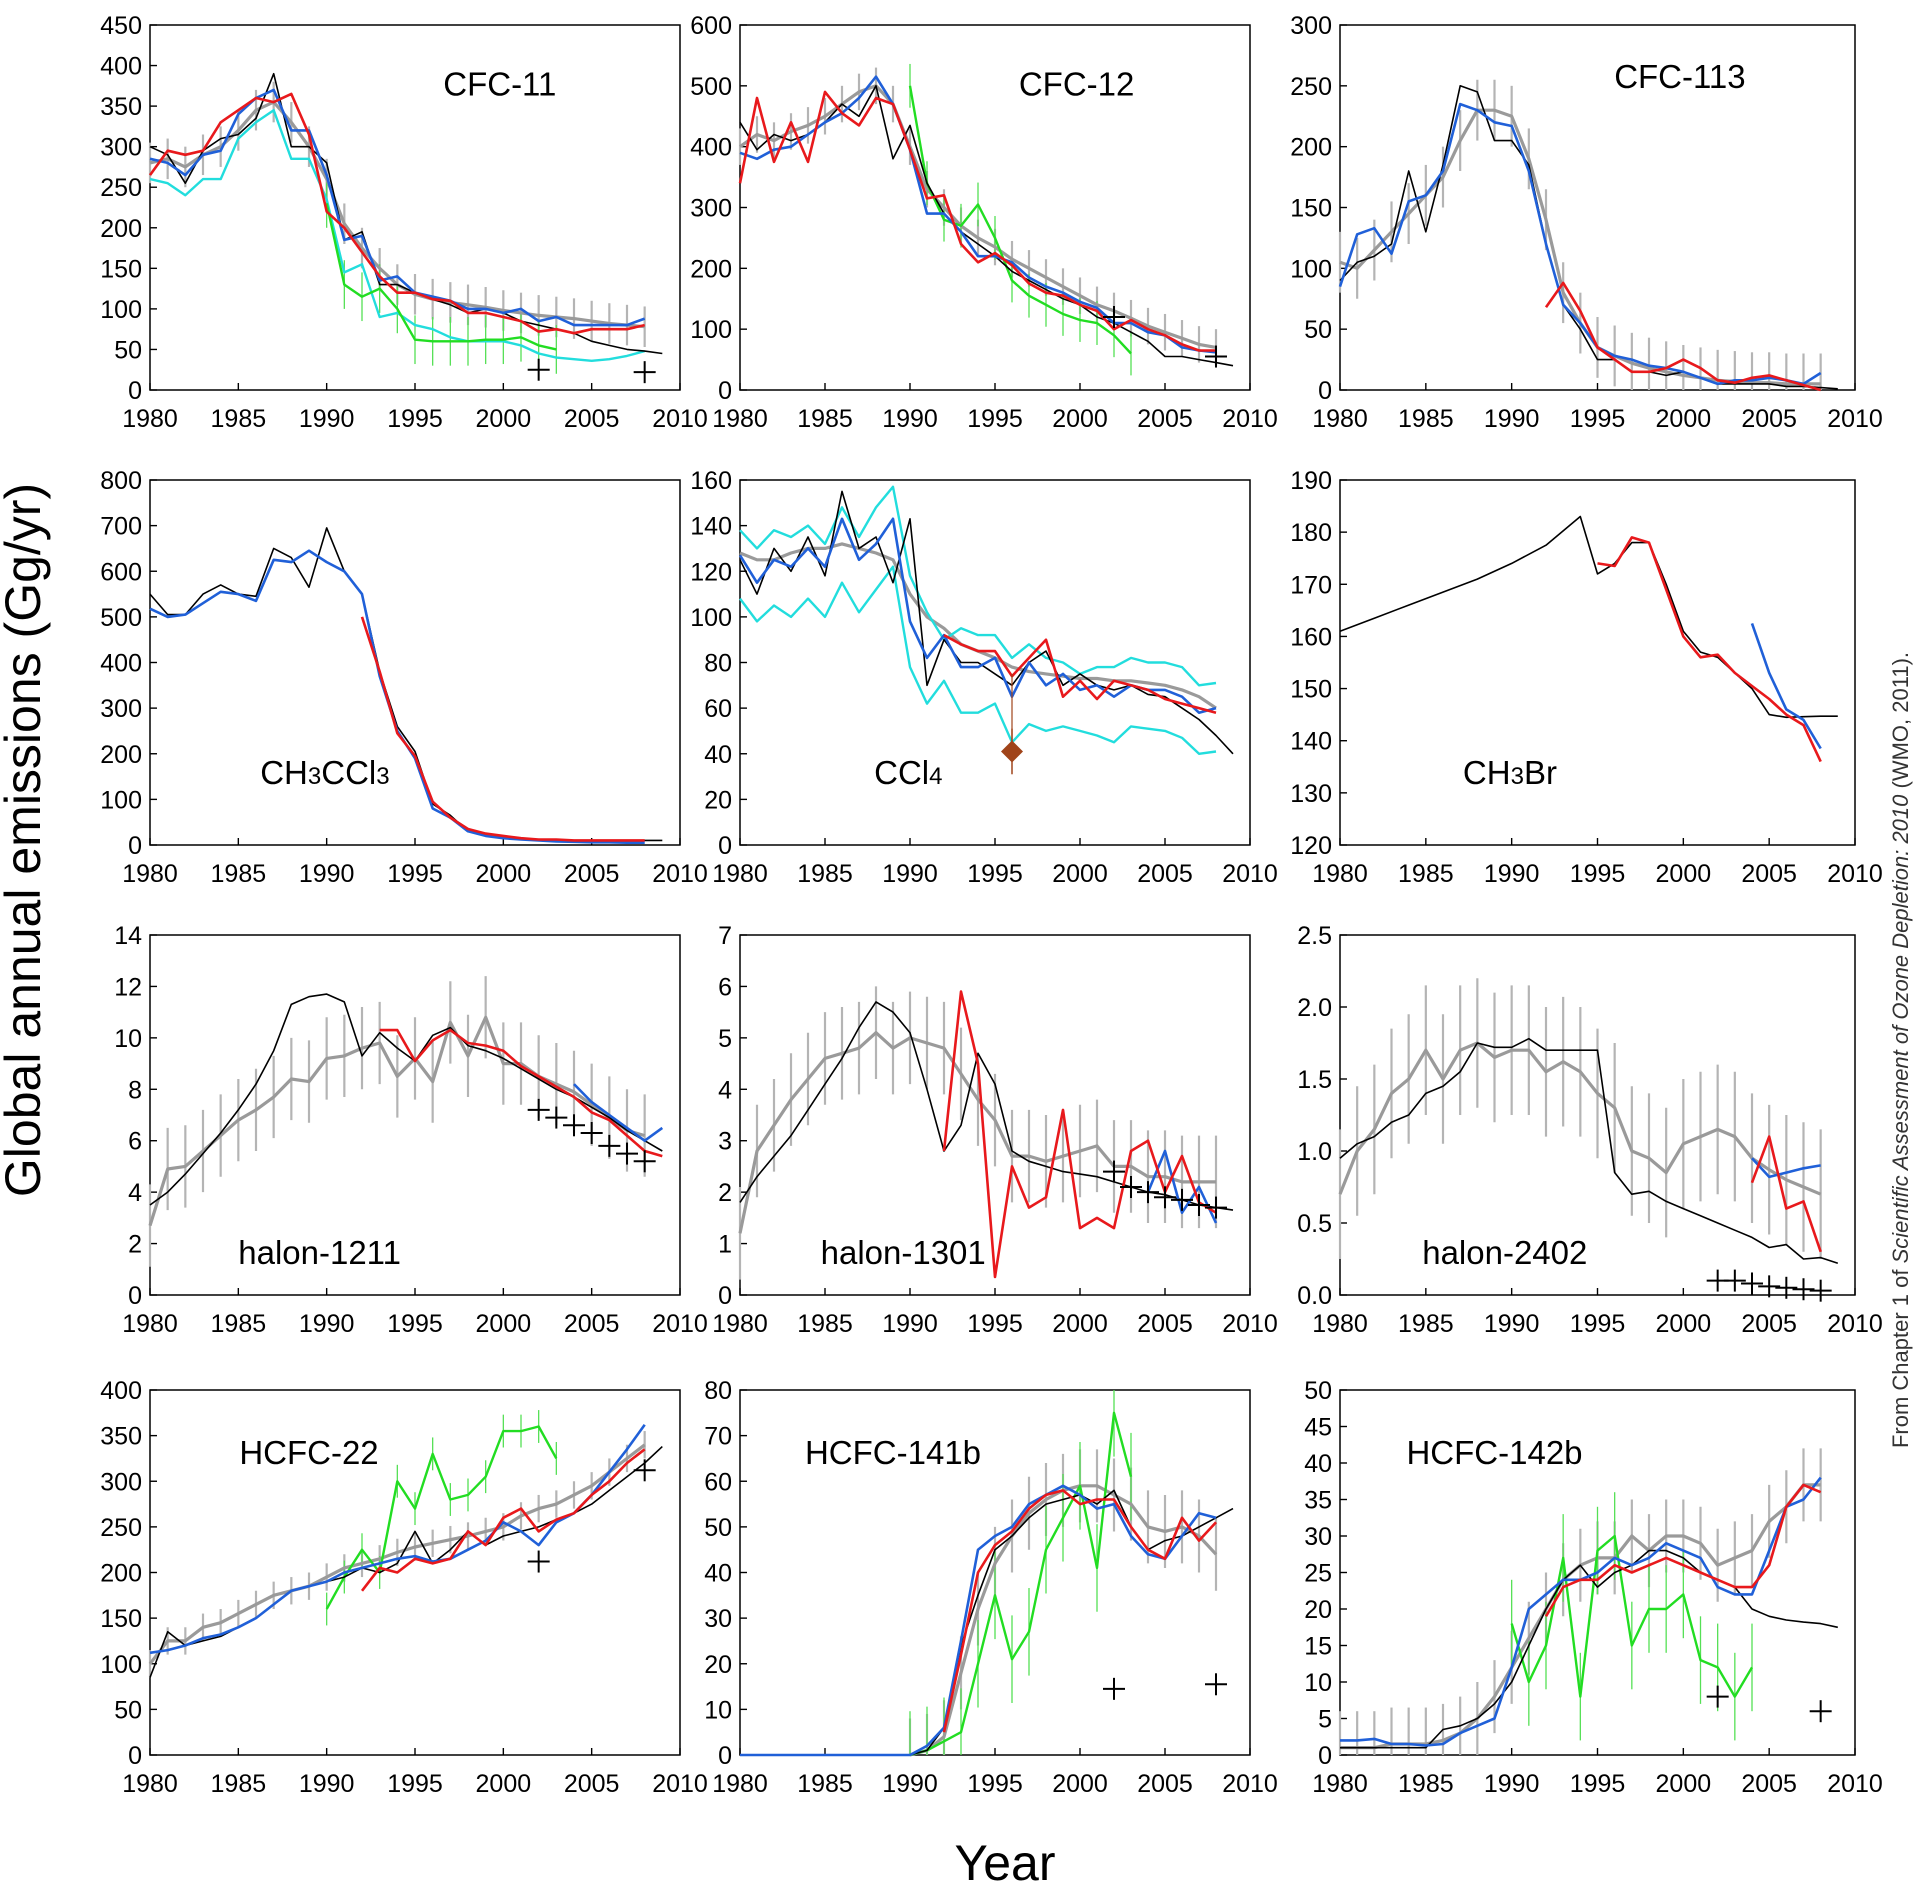  What do you see at coordinates (935, 776) in the screenshot?
I see `title-subscript: 4` at bounding box center [935, 776].